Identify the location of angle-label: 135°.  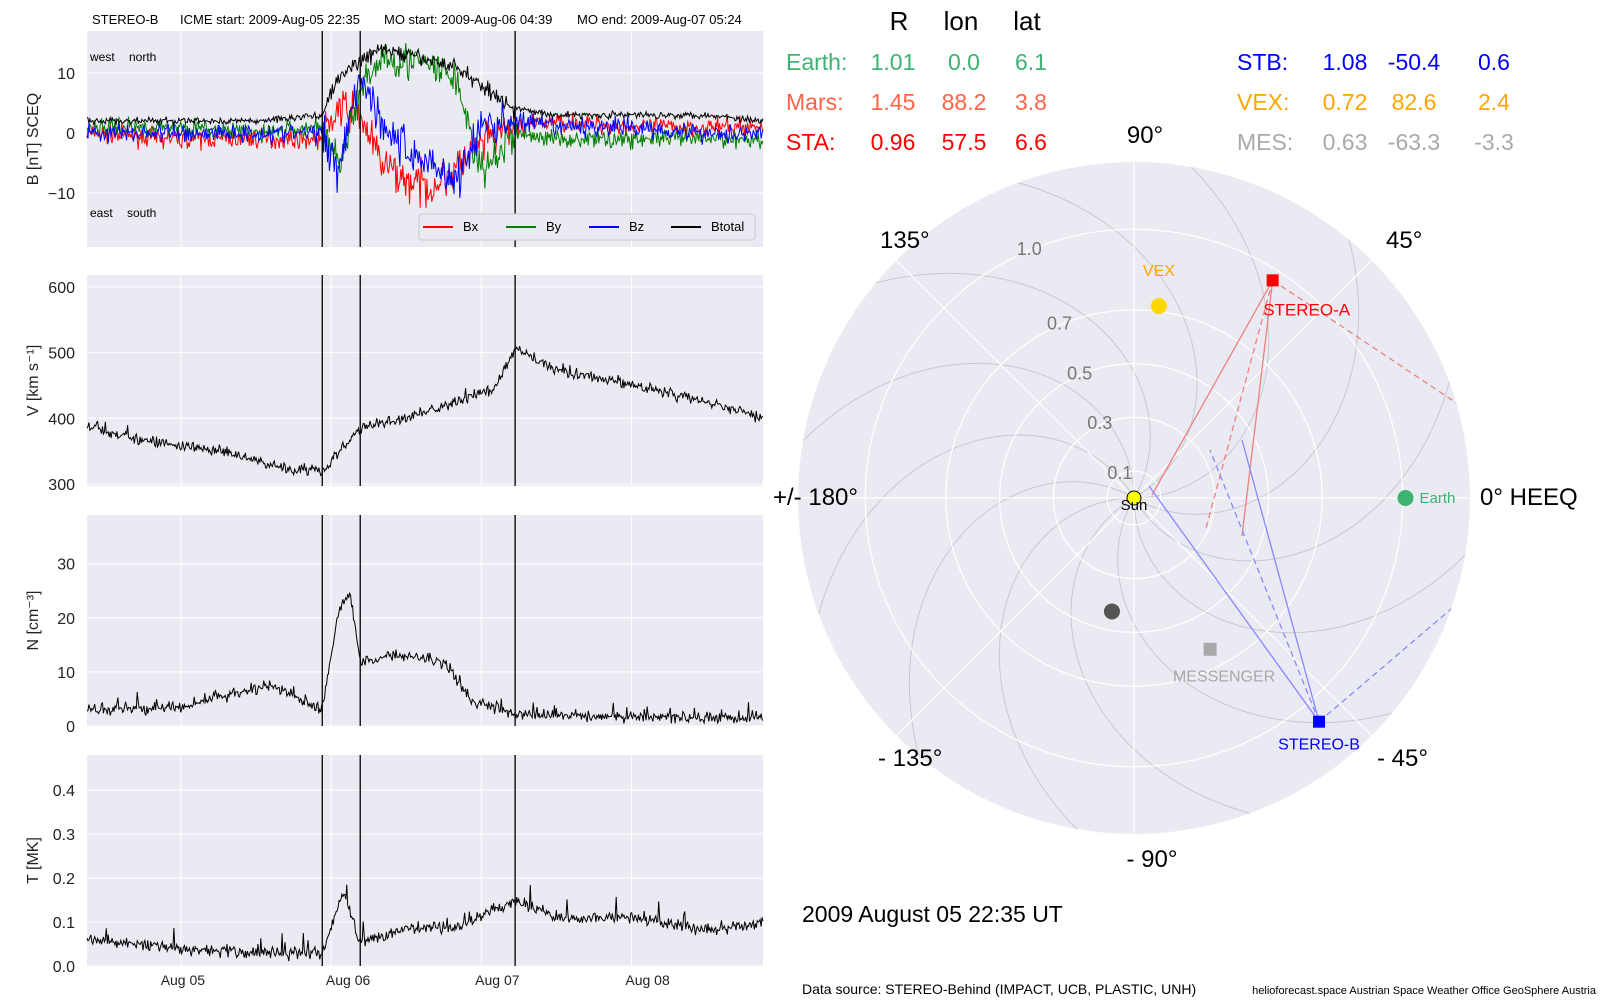
(905, 240).